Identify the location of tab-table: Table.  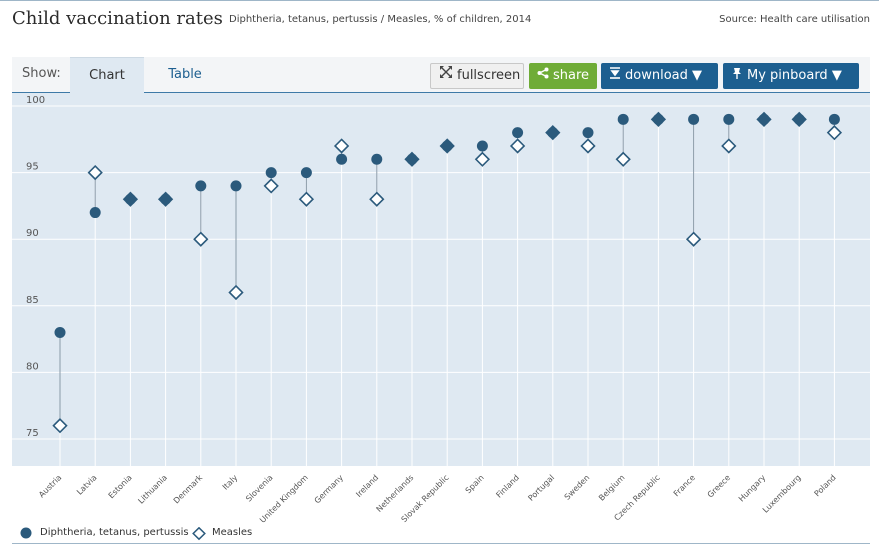
(185, 74).